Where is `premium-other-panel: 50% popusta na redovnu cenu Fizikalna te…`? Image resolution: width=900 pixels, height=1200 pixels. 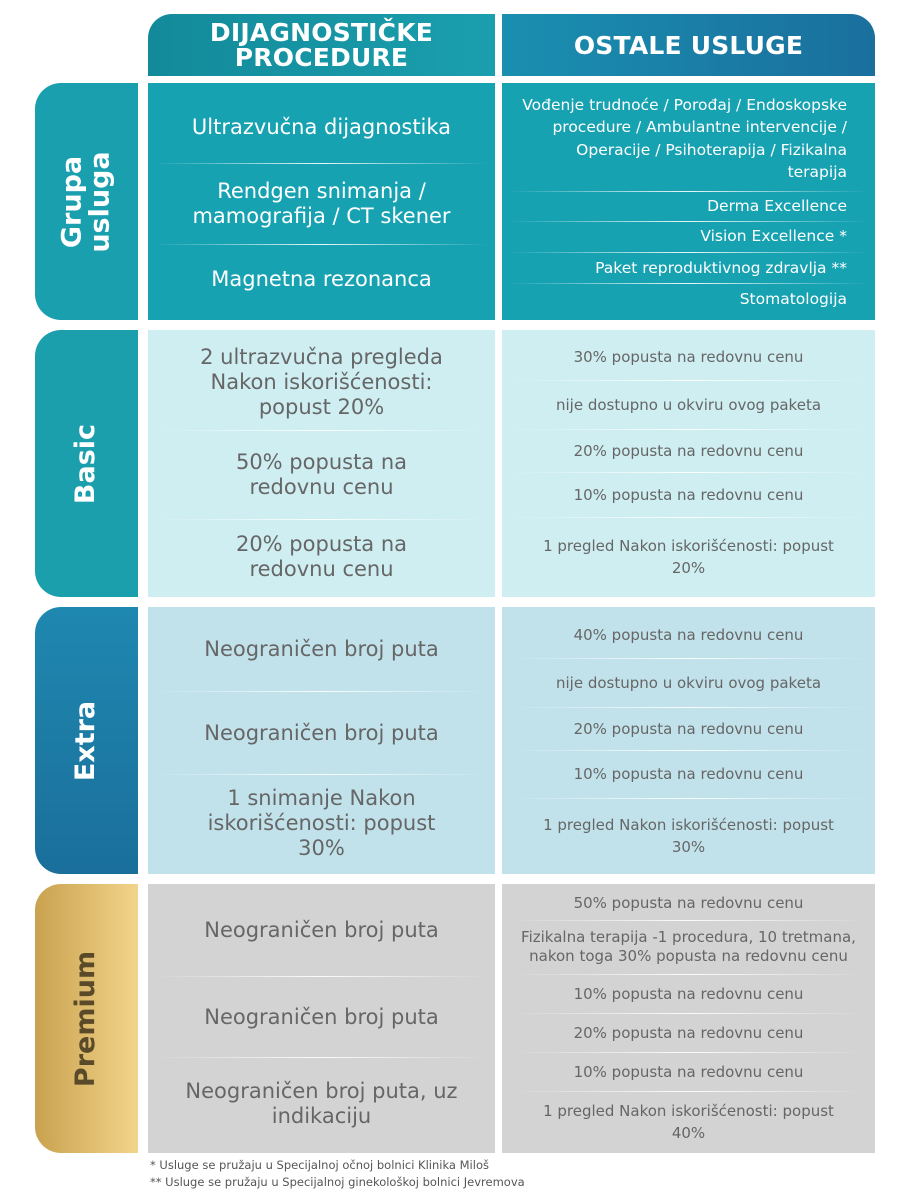
premium-other-panel: 50% popusta na redovnu cenu Fizikalna te… is located at coordinates (688, 1018).